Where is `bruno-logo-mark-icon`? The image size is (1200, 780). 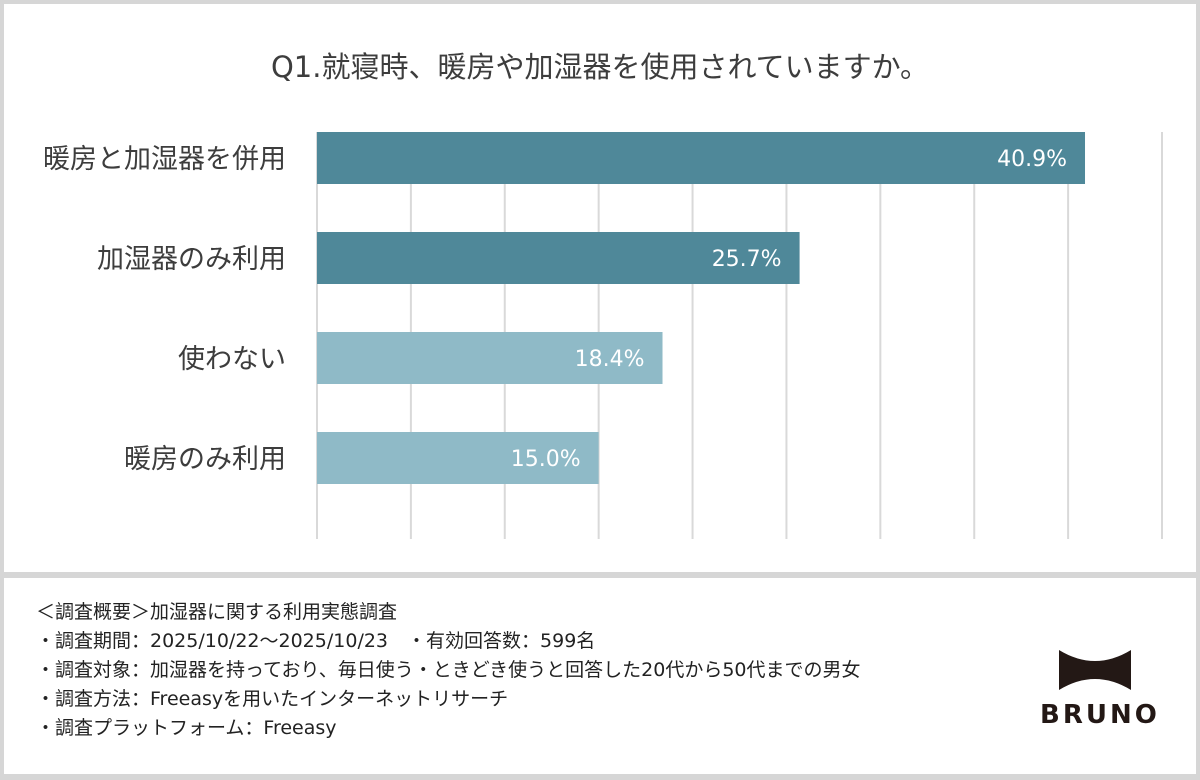 bruno-logo-mark-icon is located at coordinates (1095, 670).